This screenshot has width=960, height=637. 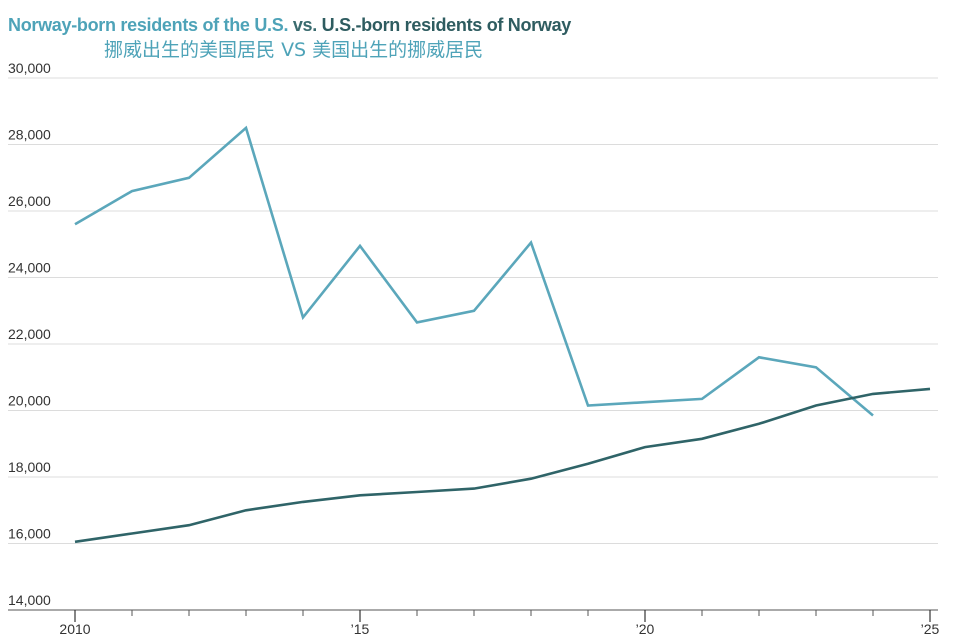 I want to click on y-tick-label: 28,000, so click(x=29, y=135).